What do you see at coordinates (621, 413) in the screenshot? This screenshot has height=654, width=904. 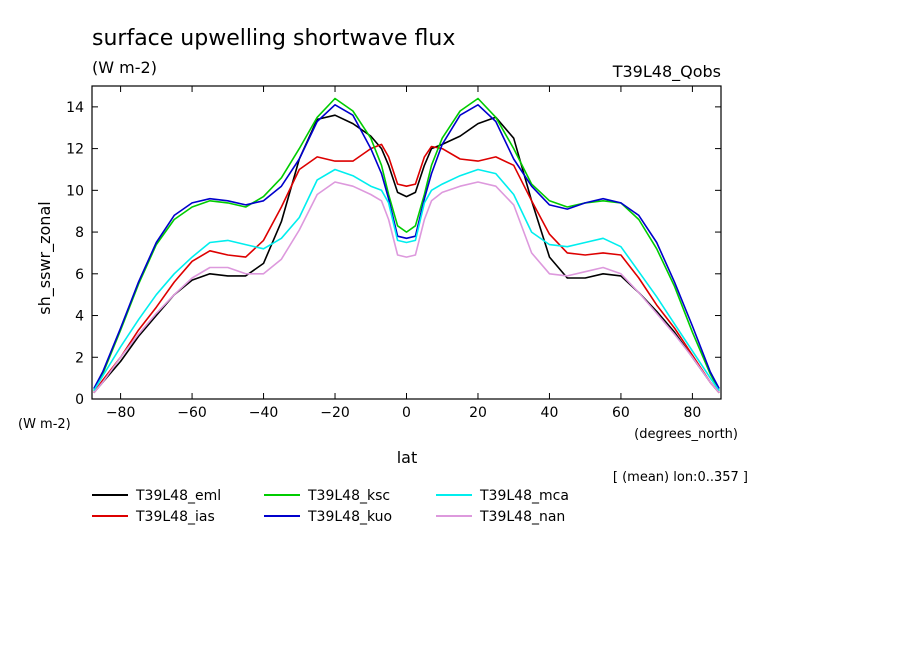 I see `x-tick-label: 60` at bounding box center [621, 413].